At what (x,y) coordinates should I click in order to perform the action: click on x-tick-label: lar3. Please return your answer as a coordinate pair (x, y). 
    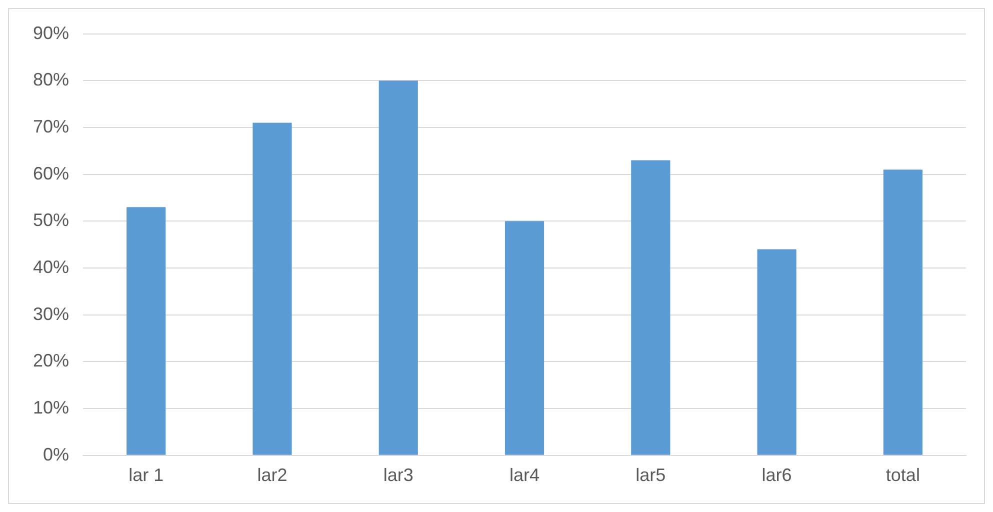
    Looking at the image, I should click on (398, 475).